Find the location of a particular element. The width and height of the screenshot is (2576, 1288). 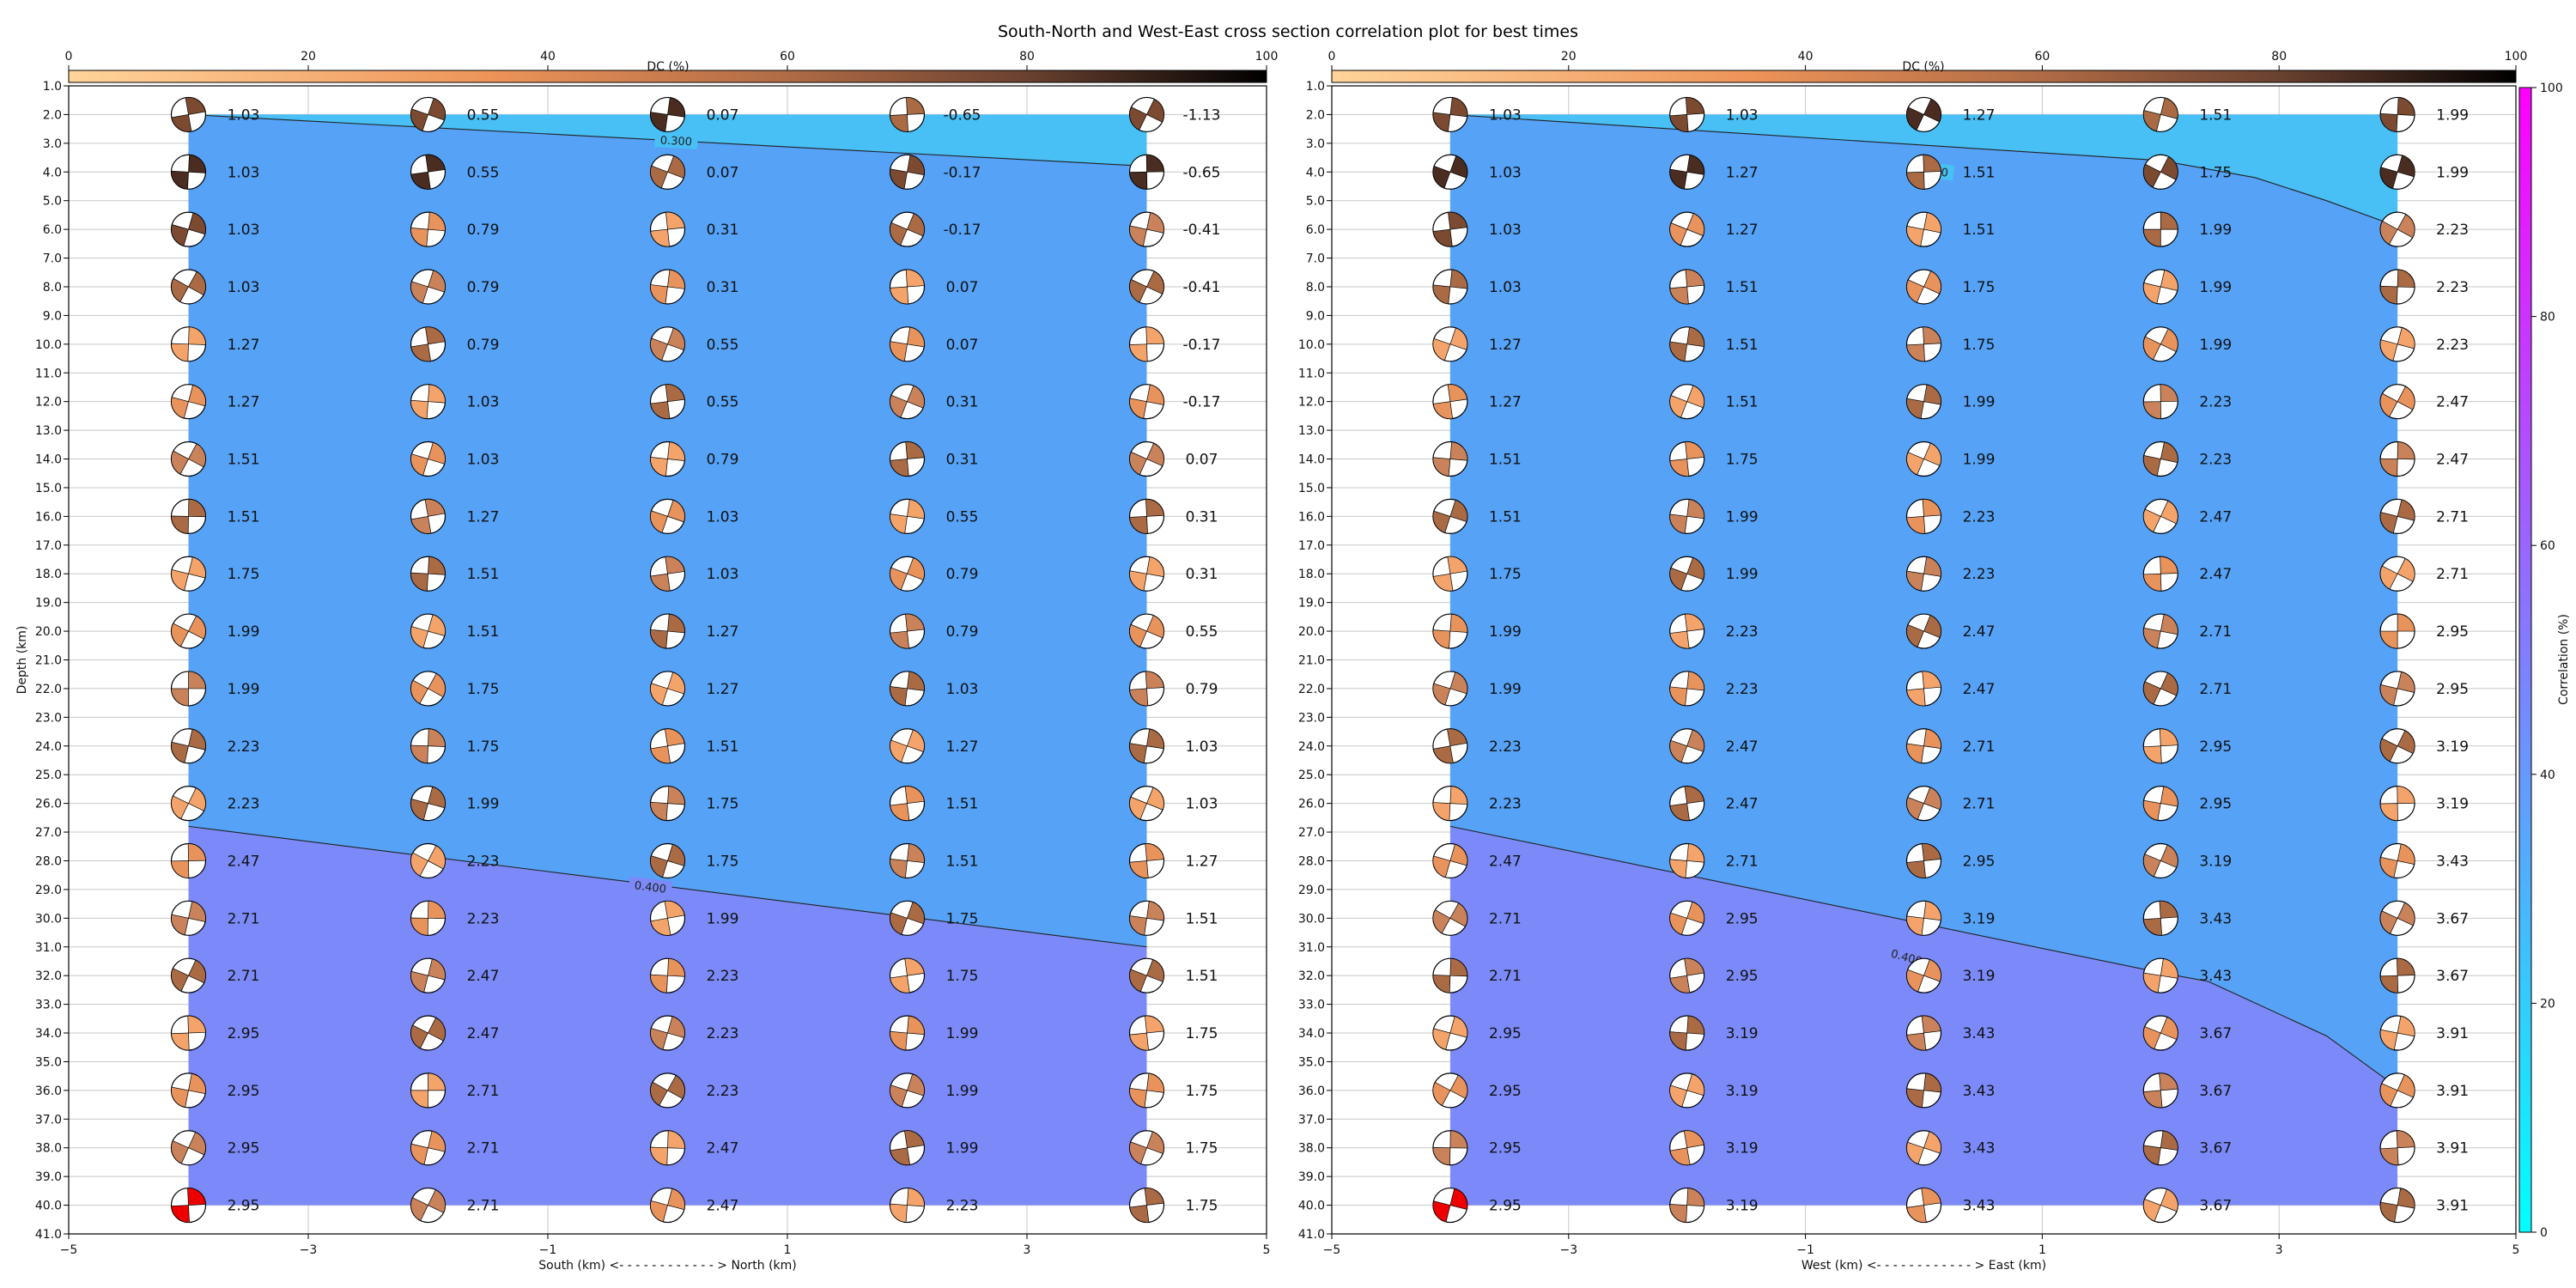

y-tick-label: 21.0 is located at coordinates (1312, 661).